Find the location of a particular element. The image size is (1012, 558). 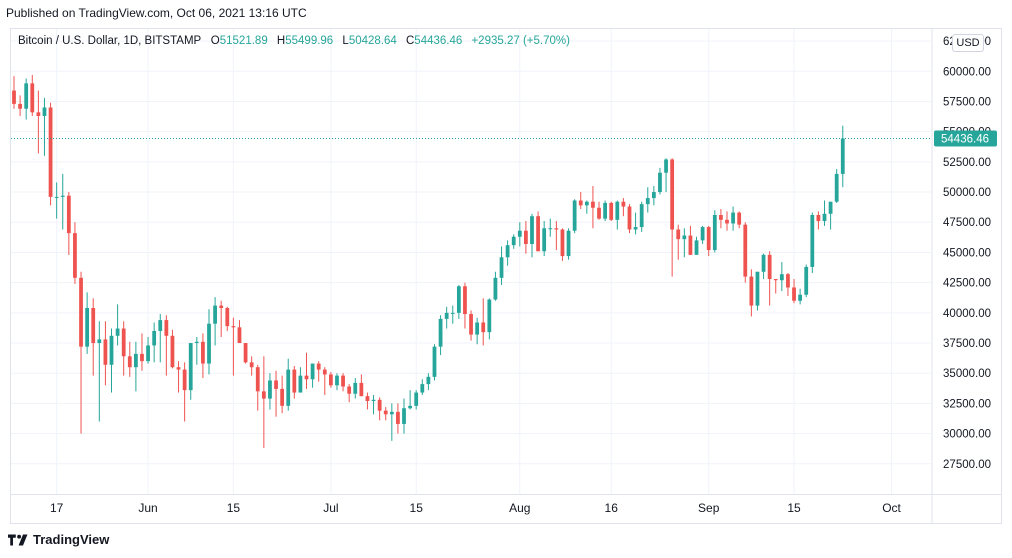

y-tick-label: 32500.00 is located at coordinates (967, 404).